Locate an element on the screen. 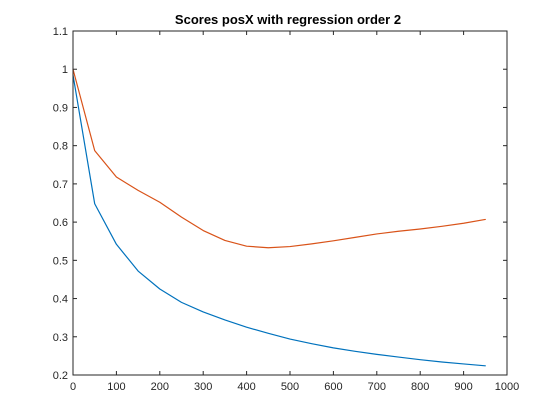 Image resolution: width=560 pixels, height=420 pixels. x-tick-label: 0 is located at coordinates (73, 387).